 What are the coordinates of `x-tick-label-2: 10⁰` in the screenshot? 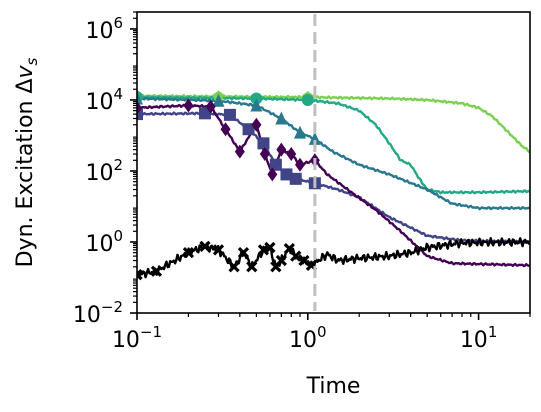 It's located at (308, 338).